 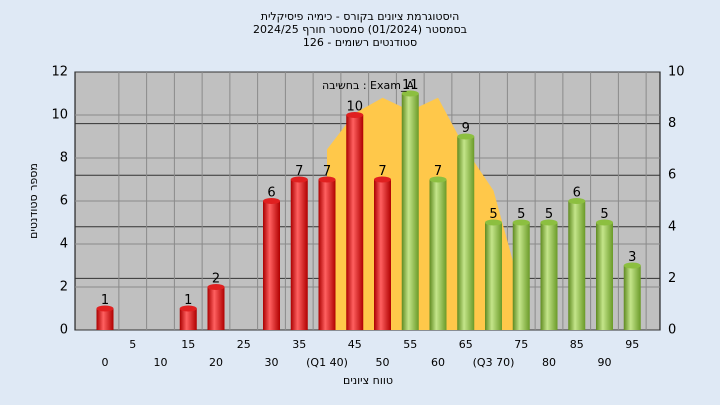 What do you see at coordinates (360, 29) in the screenshot?
I see `chart-title: בסמסטר (01/2024) סמסטר חורף 2024/25` at bounding box center [360, 29].